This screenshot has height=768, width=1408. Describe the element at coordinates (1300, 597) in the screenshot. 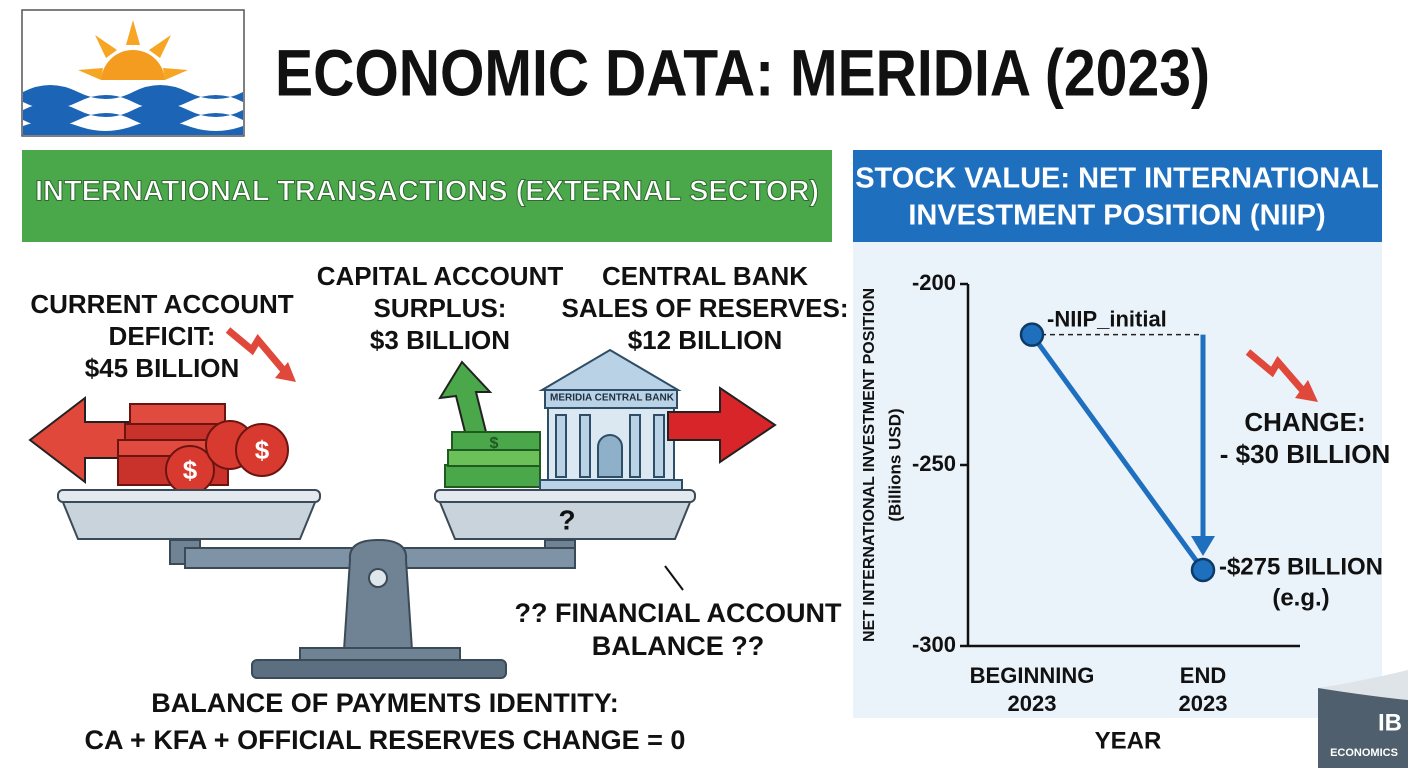

I see `end-label: (e.g.)` at that location.